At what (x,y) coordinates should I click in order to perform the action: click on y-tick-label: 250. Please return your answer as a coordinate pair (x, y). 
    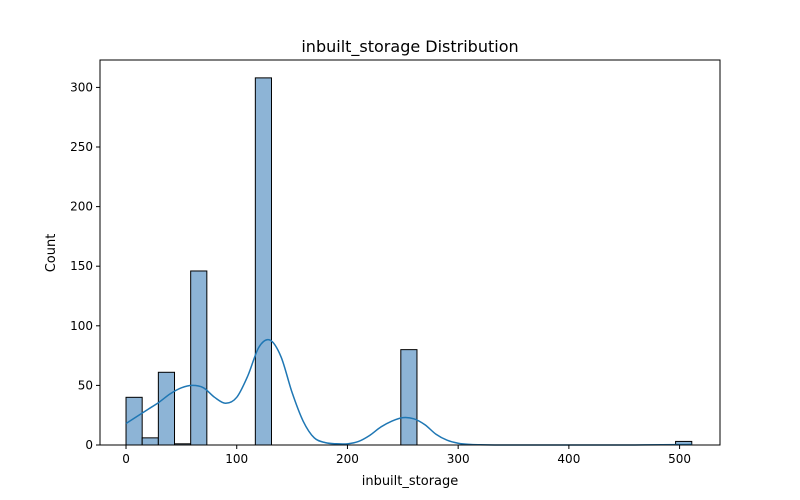
    Looking at the image, I should click on (81, 147).